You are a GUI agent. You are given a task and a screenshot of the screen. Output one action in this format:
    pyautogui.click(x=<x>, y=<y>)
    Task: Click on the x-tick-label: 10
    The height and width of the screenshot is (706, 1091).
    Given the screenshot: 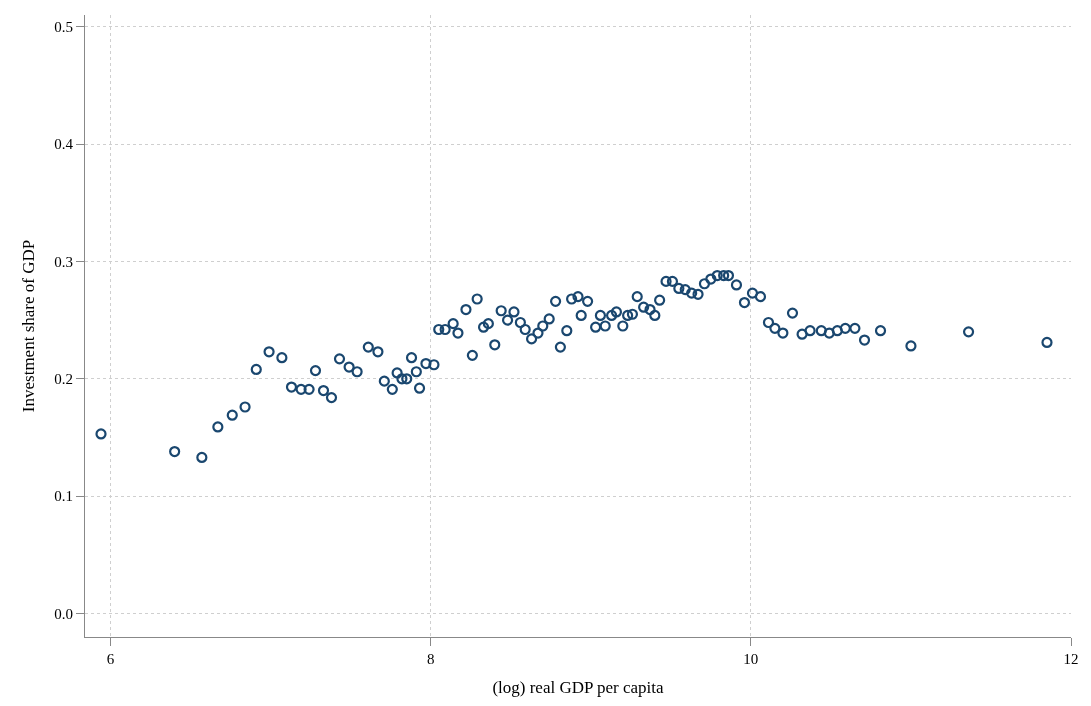 What is the action you would take?
    pyautogui.click(x=751, y=659)
    